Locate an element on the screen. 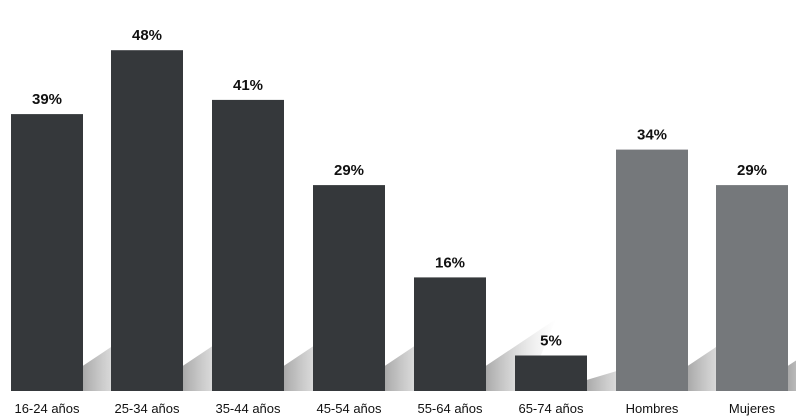  category-label-7: Hombres is located at coordinates (652, 408).